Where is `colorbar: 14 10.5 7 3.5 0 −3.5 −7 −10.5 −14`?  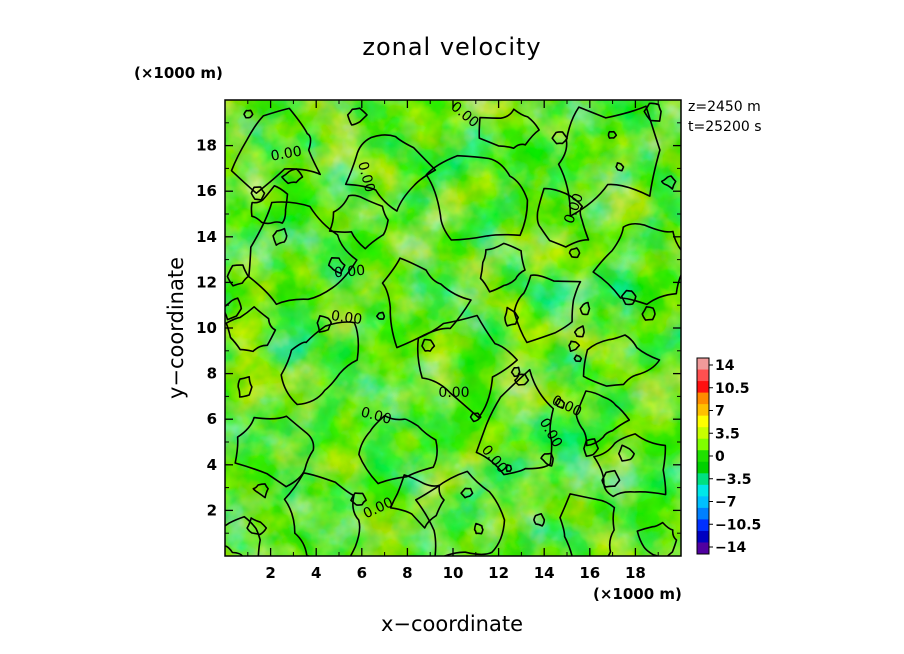 colorbar: 14 10.5 7 3.5 0 −3.5 −7 −10.5 −14 is located at coordinates (728, 456).